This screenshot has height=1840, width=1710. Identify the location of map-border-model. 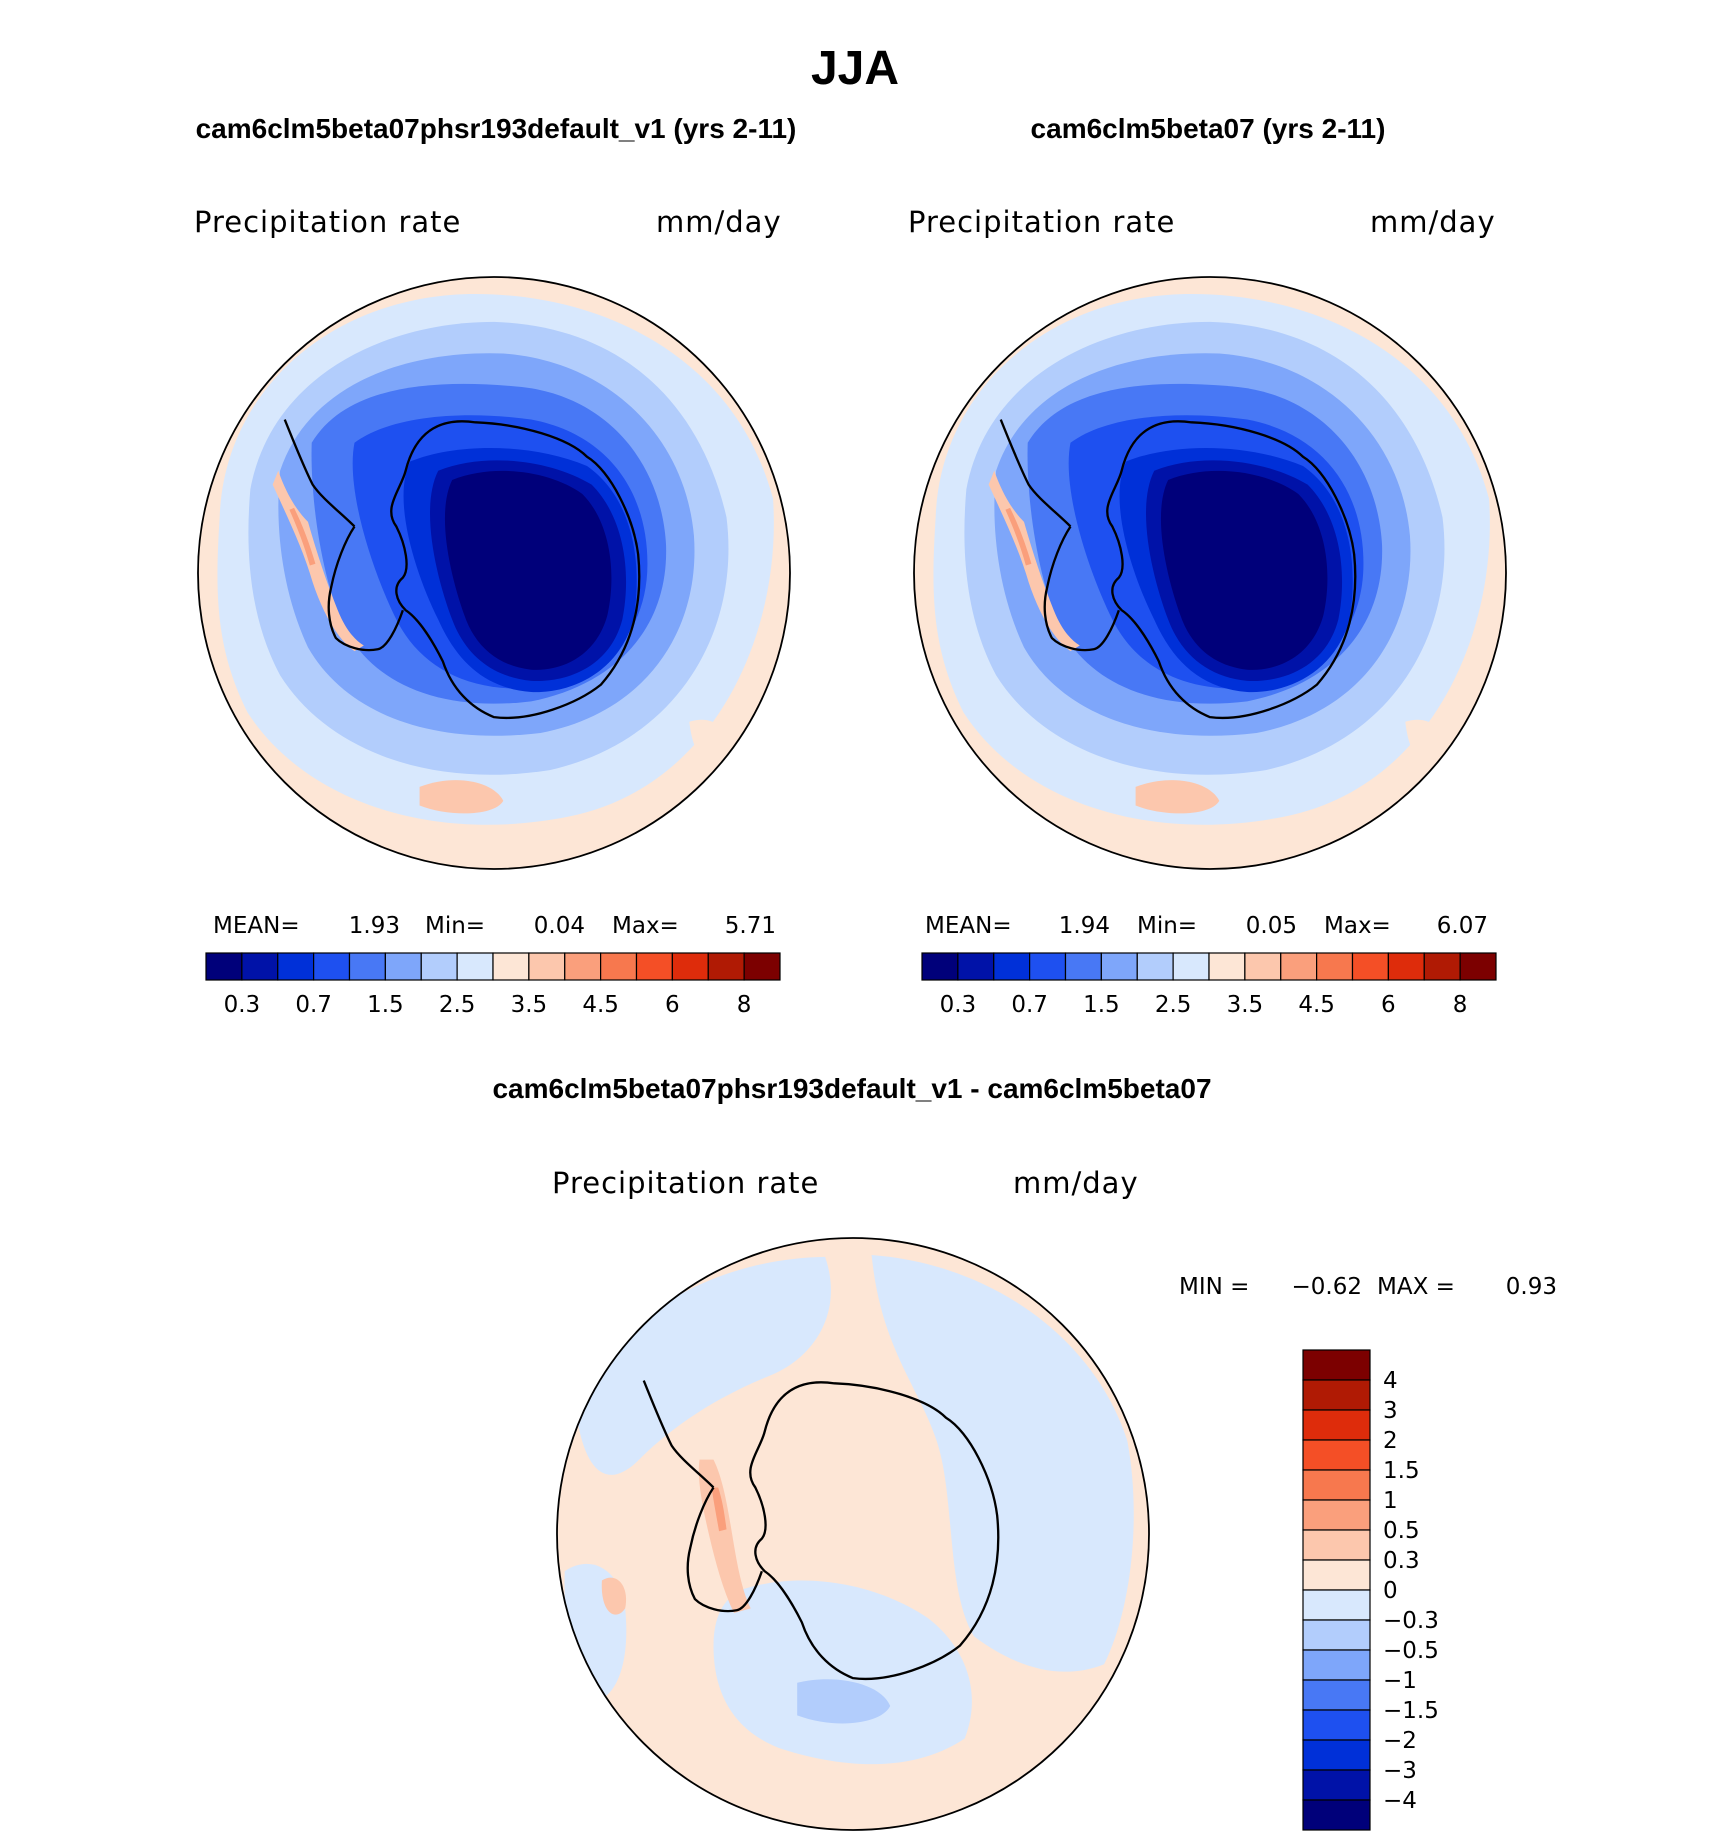
(494, 573).